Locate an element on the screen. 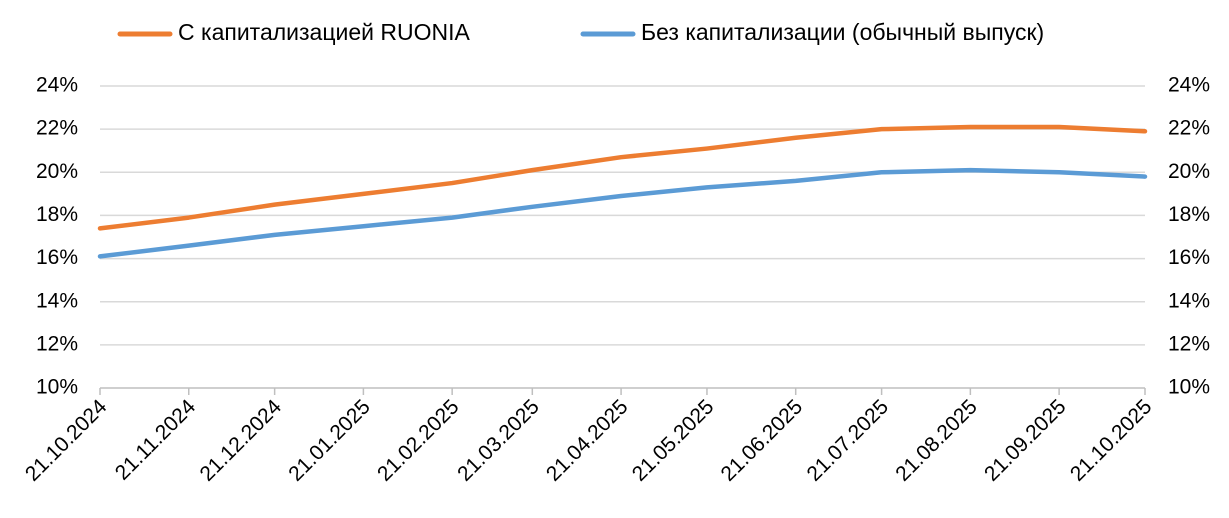 The image size is (1229, 518). y2-tick-label: 24% is located at coordinates (1189, 85).